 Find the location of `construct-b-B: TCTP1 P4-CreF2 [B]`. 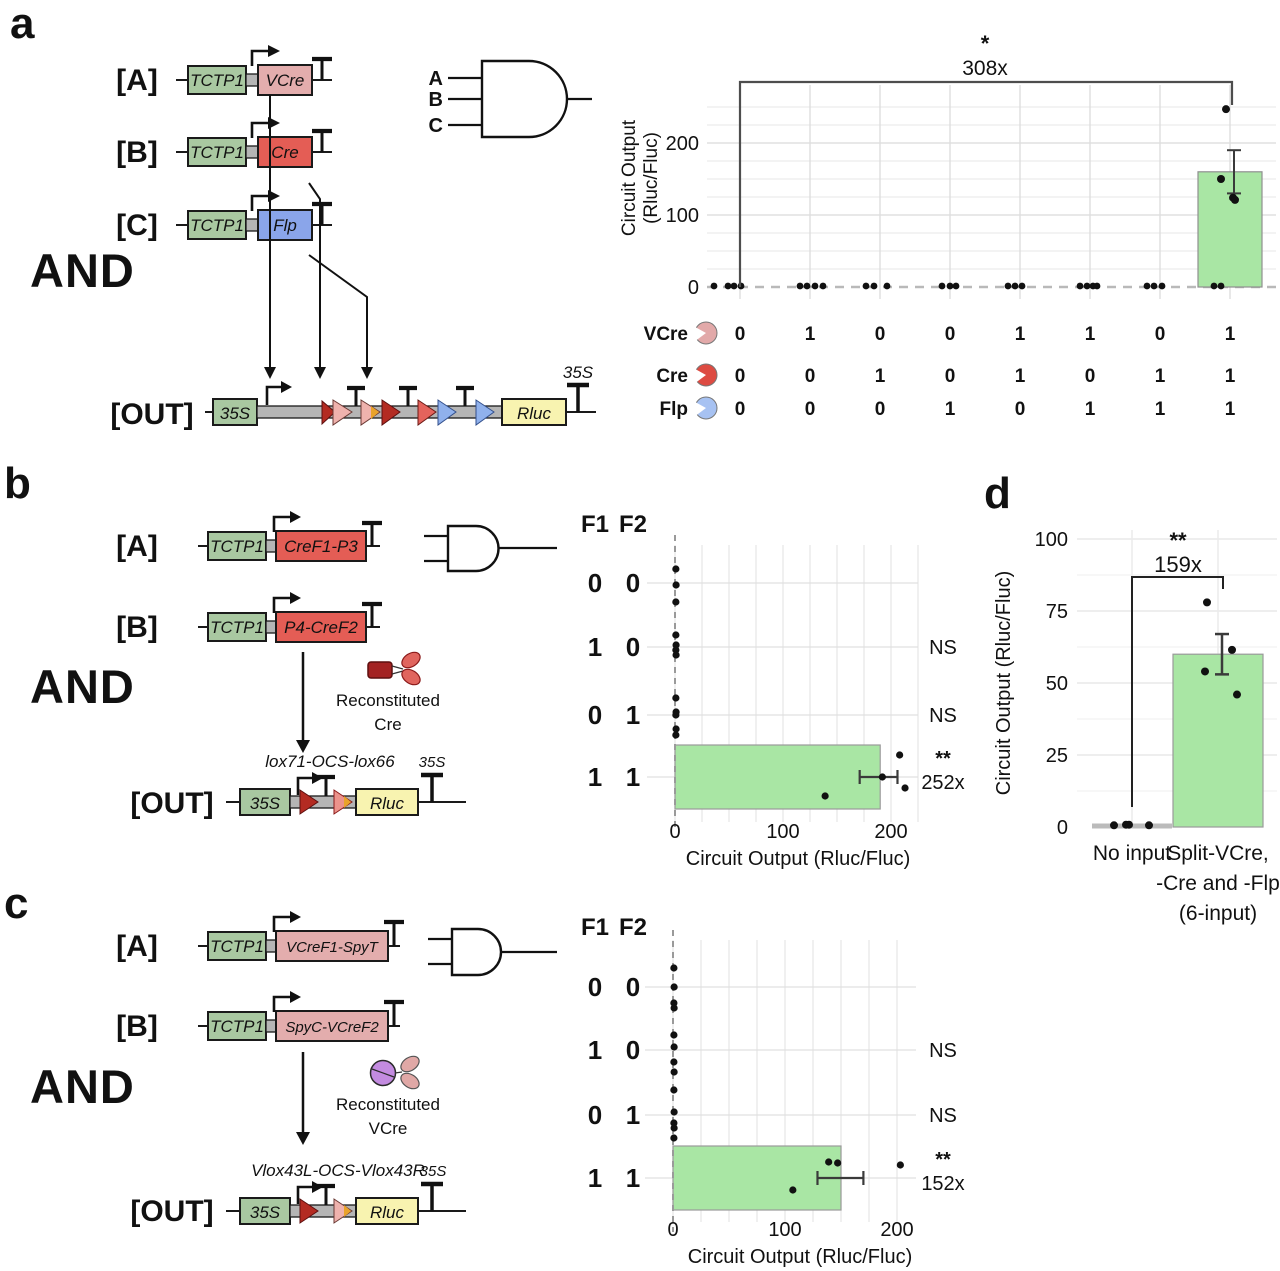

construct-b-B: TCTP1 P4-CreF2 [B] is located at coordinates (249, 618).